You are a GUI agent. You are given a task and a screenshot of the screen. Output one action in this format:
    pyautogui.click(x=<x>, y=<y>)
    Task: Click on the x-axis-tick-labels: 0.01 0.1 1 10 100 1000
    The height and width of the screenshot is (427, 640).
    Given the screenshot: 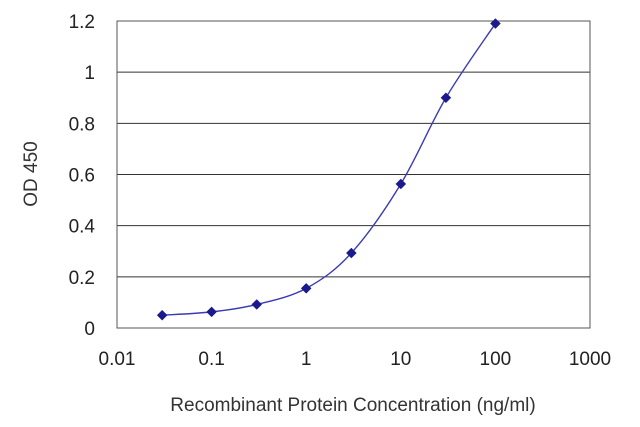 What is the action you would take?
    pyautogui.click(x=355, y=359)
    